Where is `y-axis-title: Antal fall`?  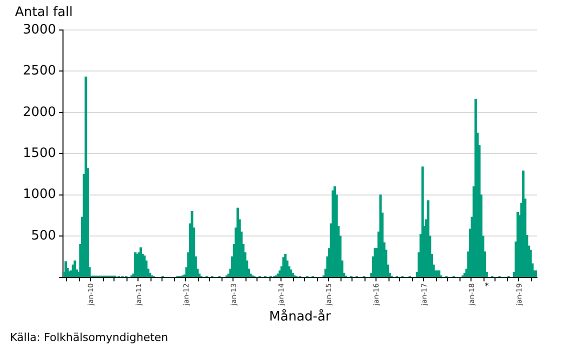 y-axis-title: Antal fall is located at coordinates (44, 12).